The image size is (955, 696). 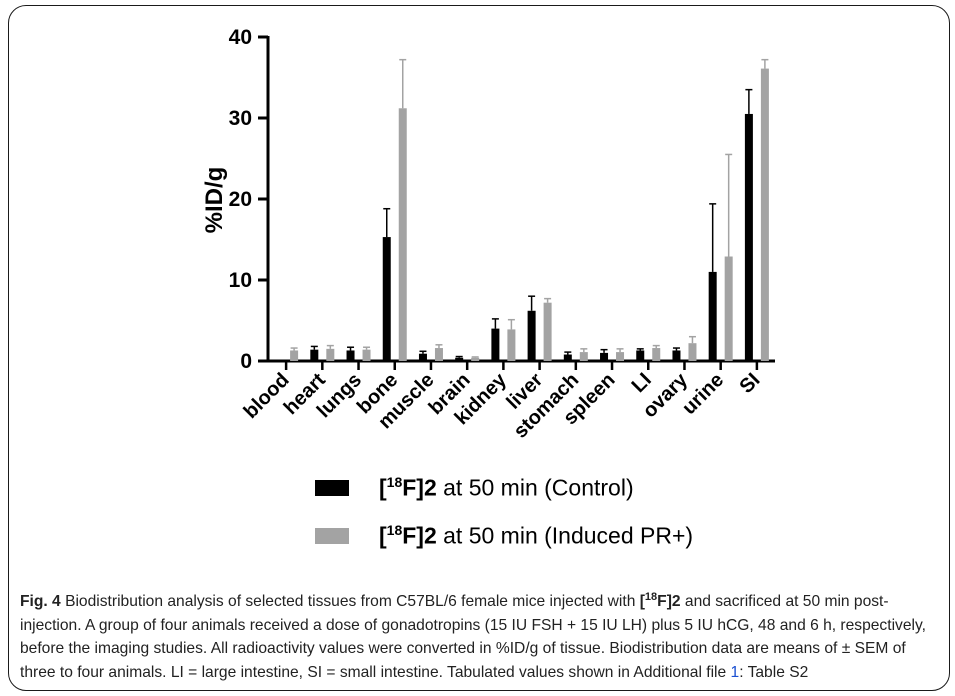 What do you see at coordinates (394, 482) in the screenshot?
I see `legend-control-isotope: 18` at bounding box center [394, 482].